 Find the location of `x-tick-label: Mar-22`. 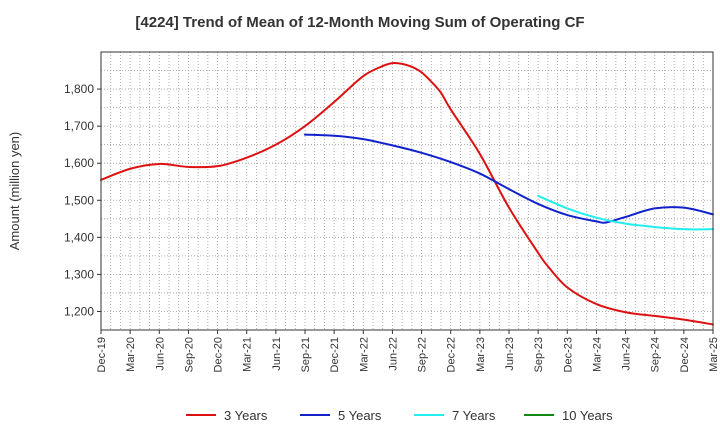

x-tick-label: Mar-22 is located at coordinates (364, 354).